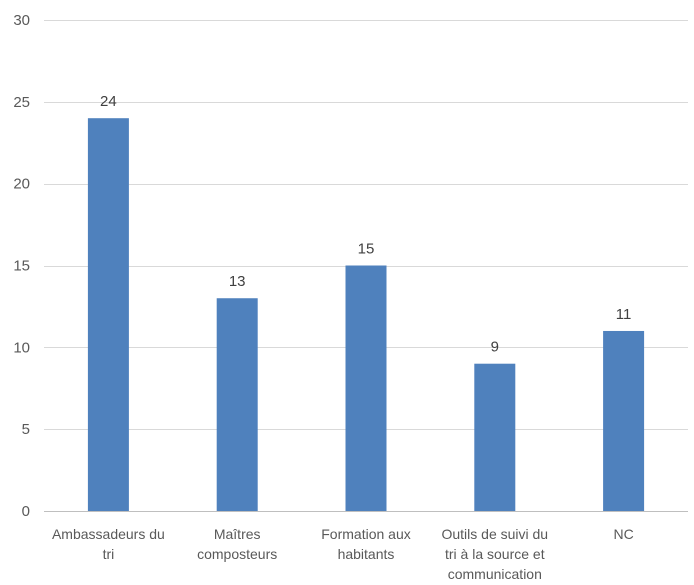 The width and height of the screenshot is (694, 585). What do you see at coordinates (237, 554) in the screenshot?
I see `x-category-label-line: composteurs` at bounding box center [237, 554].